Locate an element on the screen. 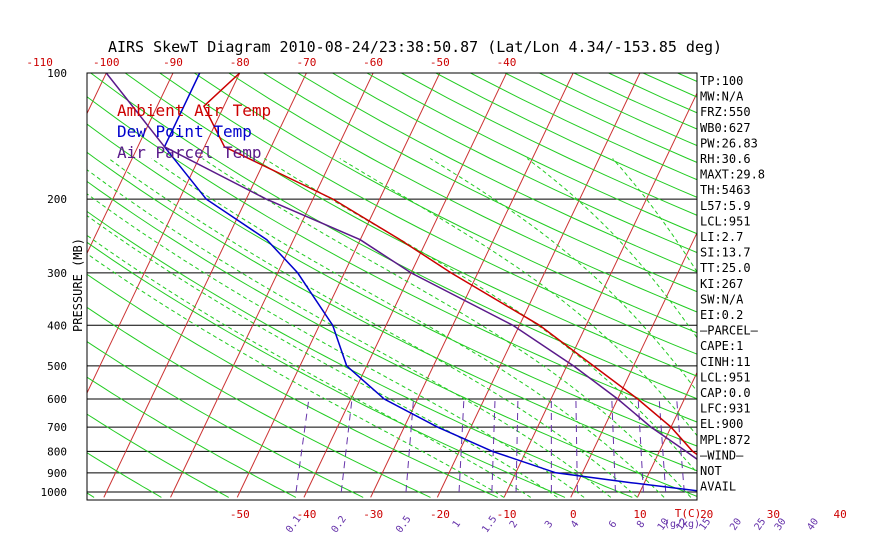 The image size is (870, 560). index-entry: CAP:0.0 is located at coordinates (725, 393).